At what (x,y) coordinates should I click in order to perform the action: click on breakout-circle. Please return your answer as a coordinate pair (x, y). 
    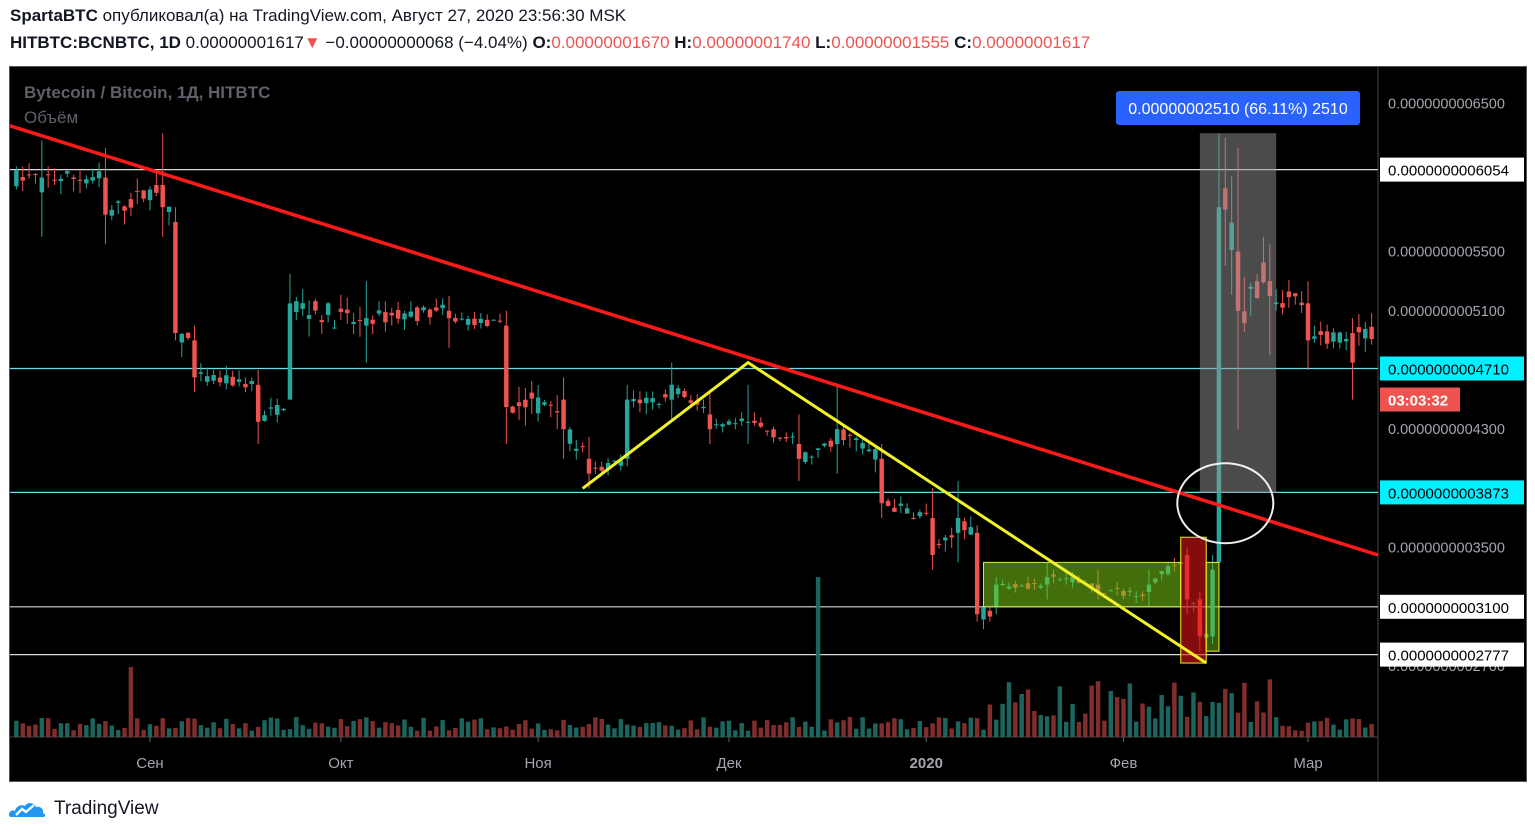
    Looking at the image, I should click on (1225, 503).